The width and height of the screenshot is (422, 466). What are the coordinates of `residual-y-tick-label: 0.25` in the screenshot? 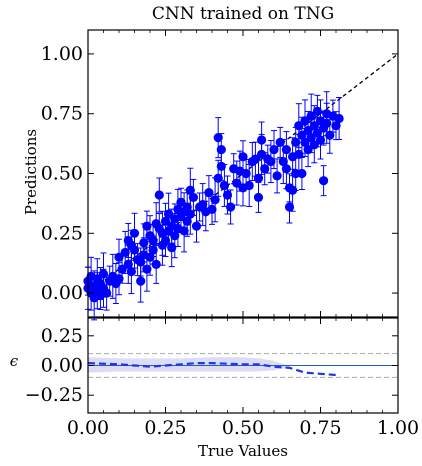 It's located at (62, 336).